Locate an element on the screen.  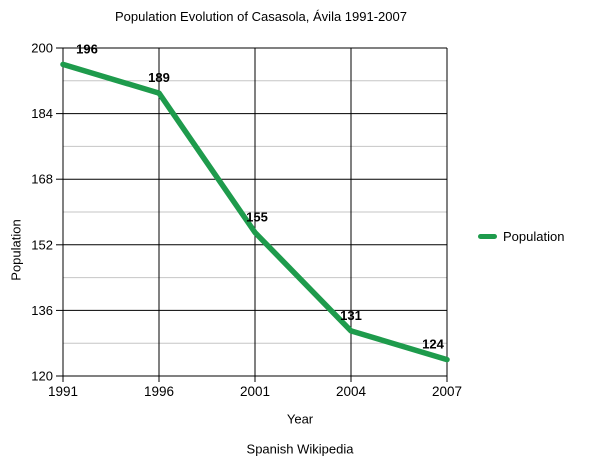
x-tick-label: 2007 is located at coordinates (447, 391).